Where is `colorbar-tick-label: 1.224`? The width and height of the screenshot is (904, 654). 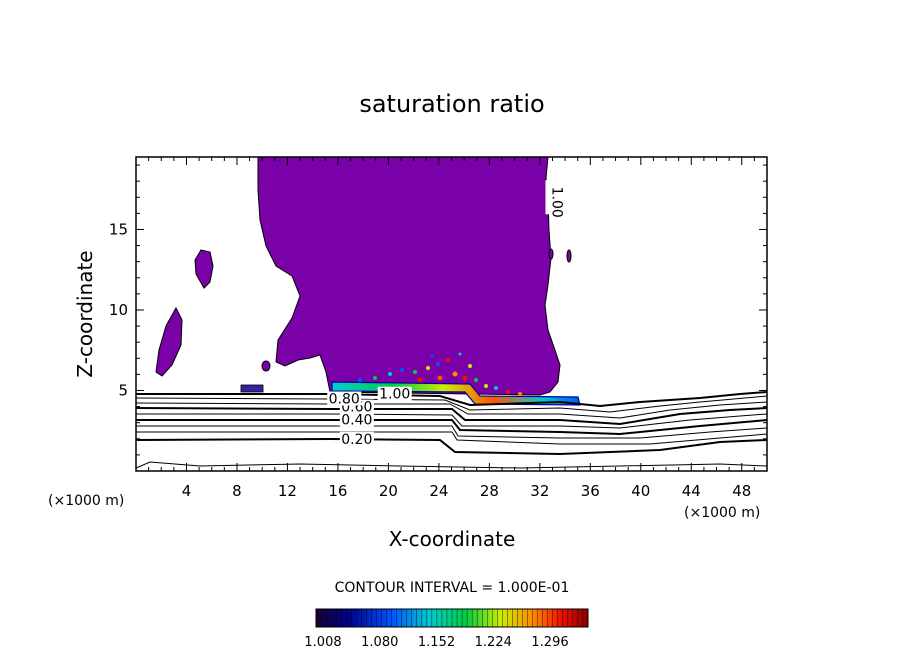
colorbar-tick-label: 1.224 is located at coordinates (493, 642).